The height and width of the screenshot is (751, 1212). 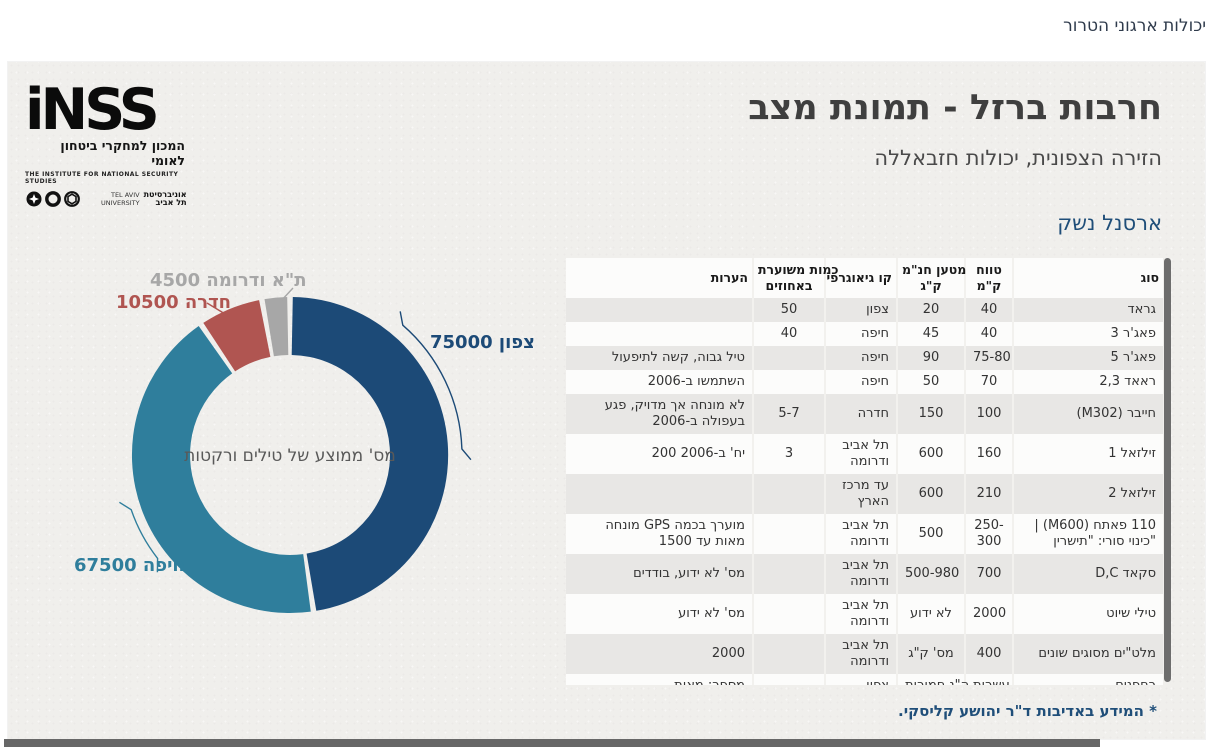 What do you see at coordinates (659, 454) in the screenshot?
I see `table-cell: יח' ב-2006 200` at bounding box center [659, 454].